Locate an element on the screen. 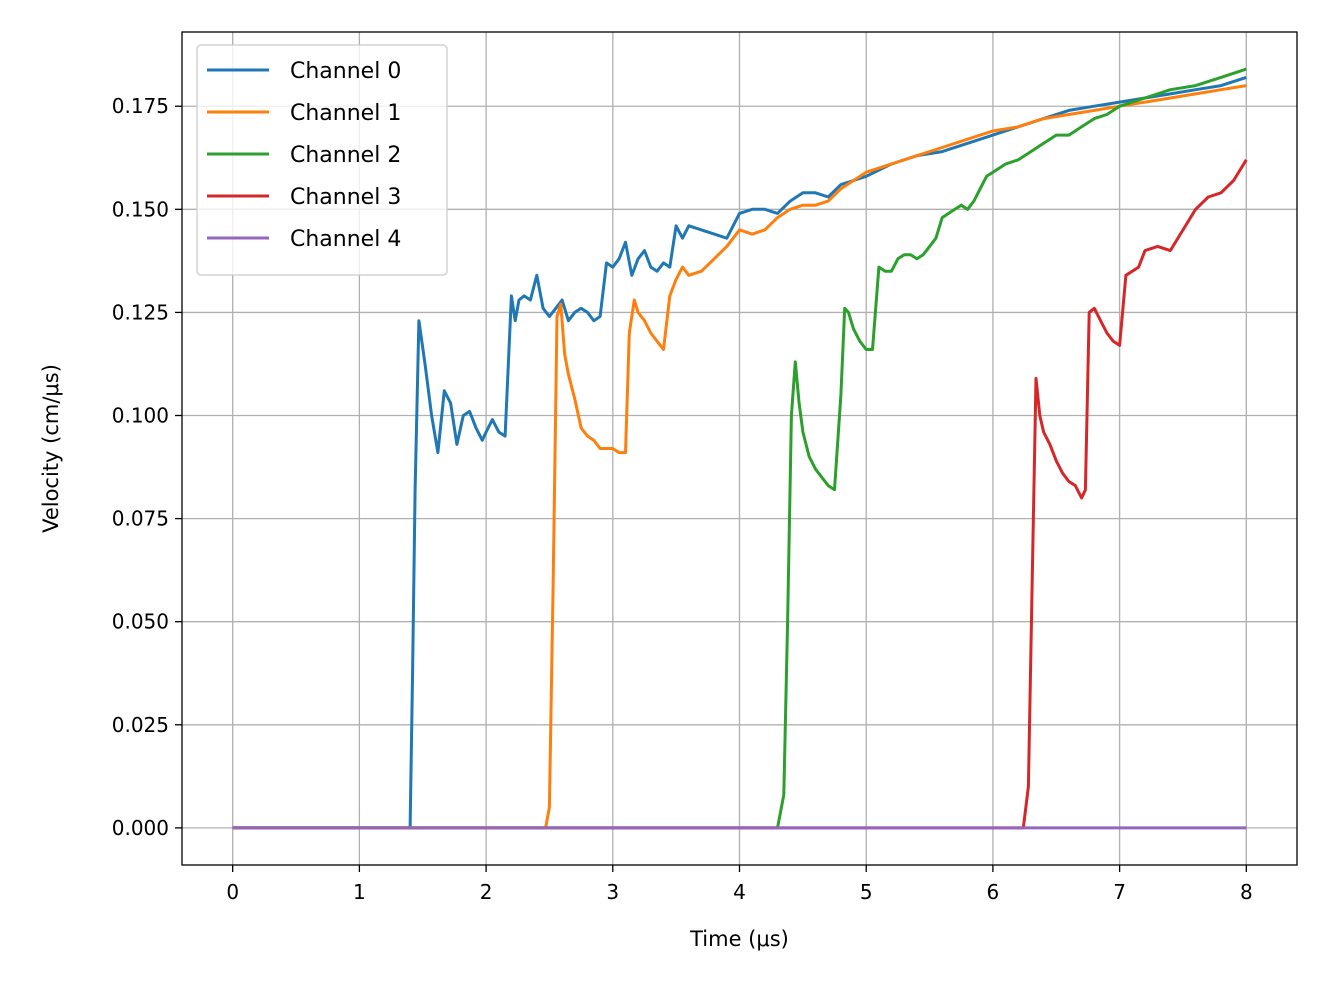 Image resolution: width=1328 pixels, height=996 pixels. x-axis-ticks: 0 1 2 3 4 5 6 7 8 is located at coordinates (739, 884).